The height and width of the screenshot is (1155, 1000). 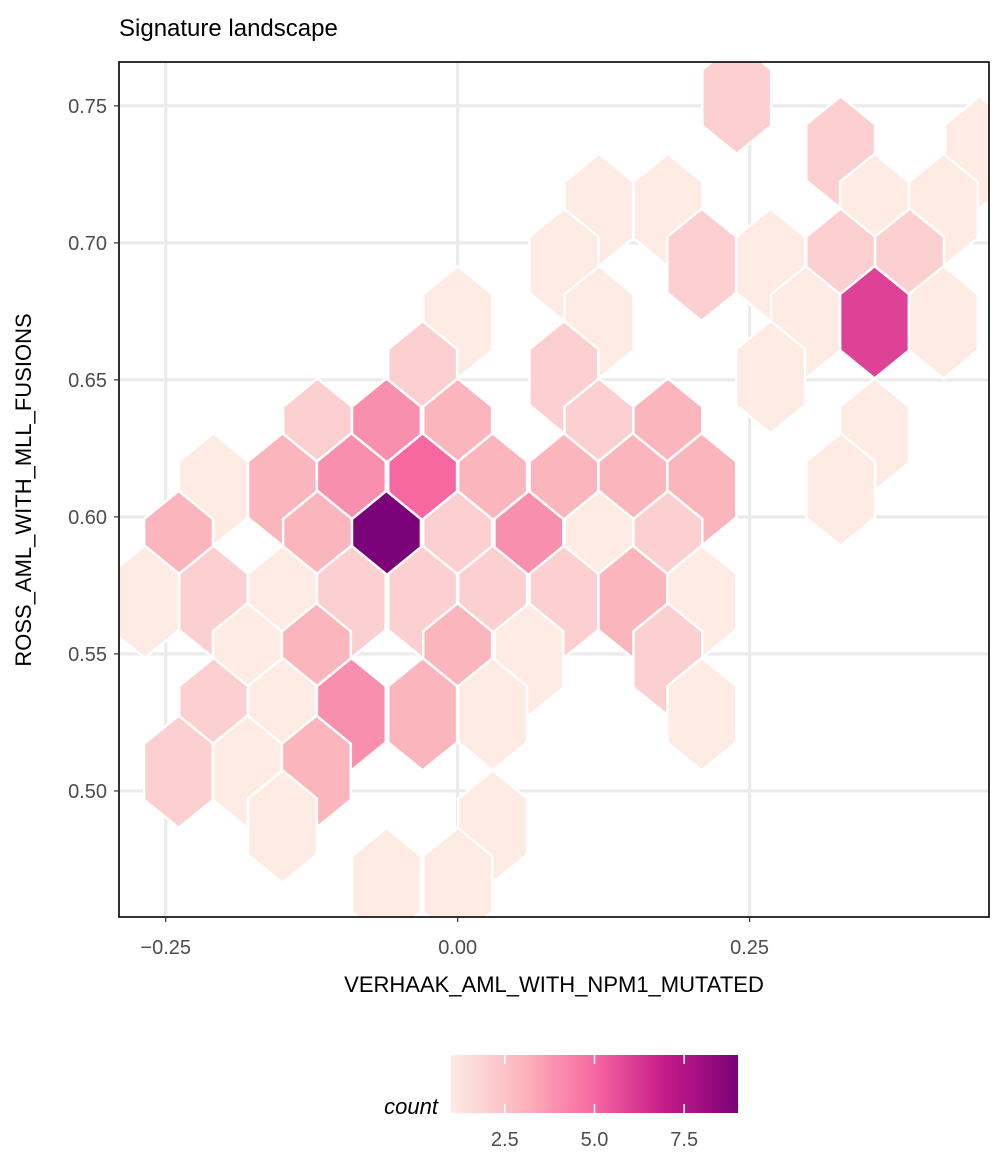 What do you see at coordinates (93, 449) in the screenshot?
I see `y-axis-ticks: 0.50 0.55 0.60 0.65 0.70 0.75` at bounding box center [93, 449].